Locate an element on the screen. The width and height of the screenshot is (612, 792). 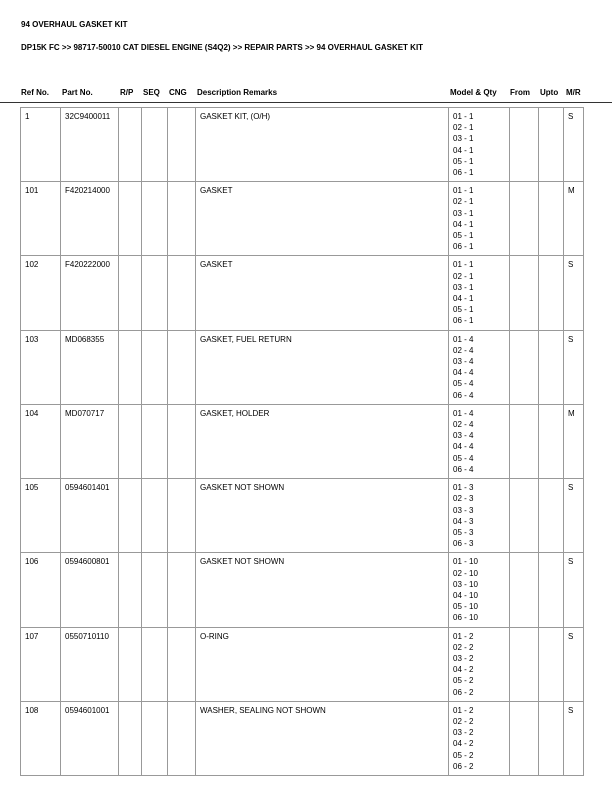
header-mr: M/R is located at coordinates (573, 92).